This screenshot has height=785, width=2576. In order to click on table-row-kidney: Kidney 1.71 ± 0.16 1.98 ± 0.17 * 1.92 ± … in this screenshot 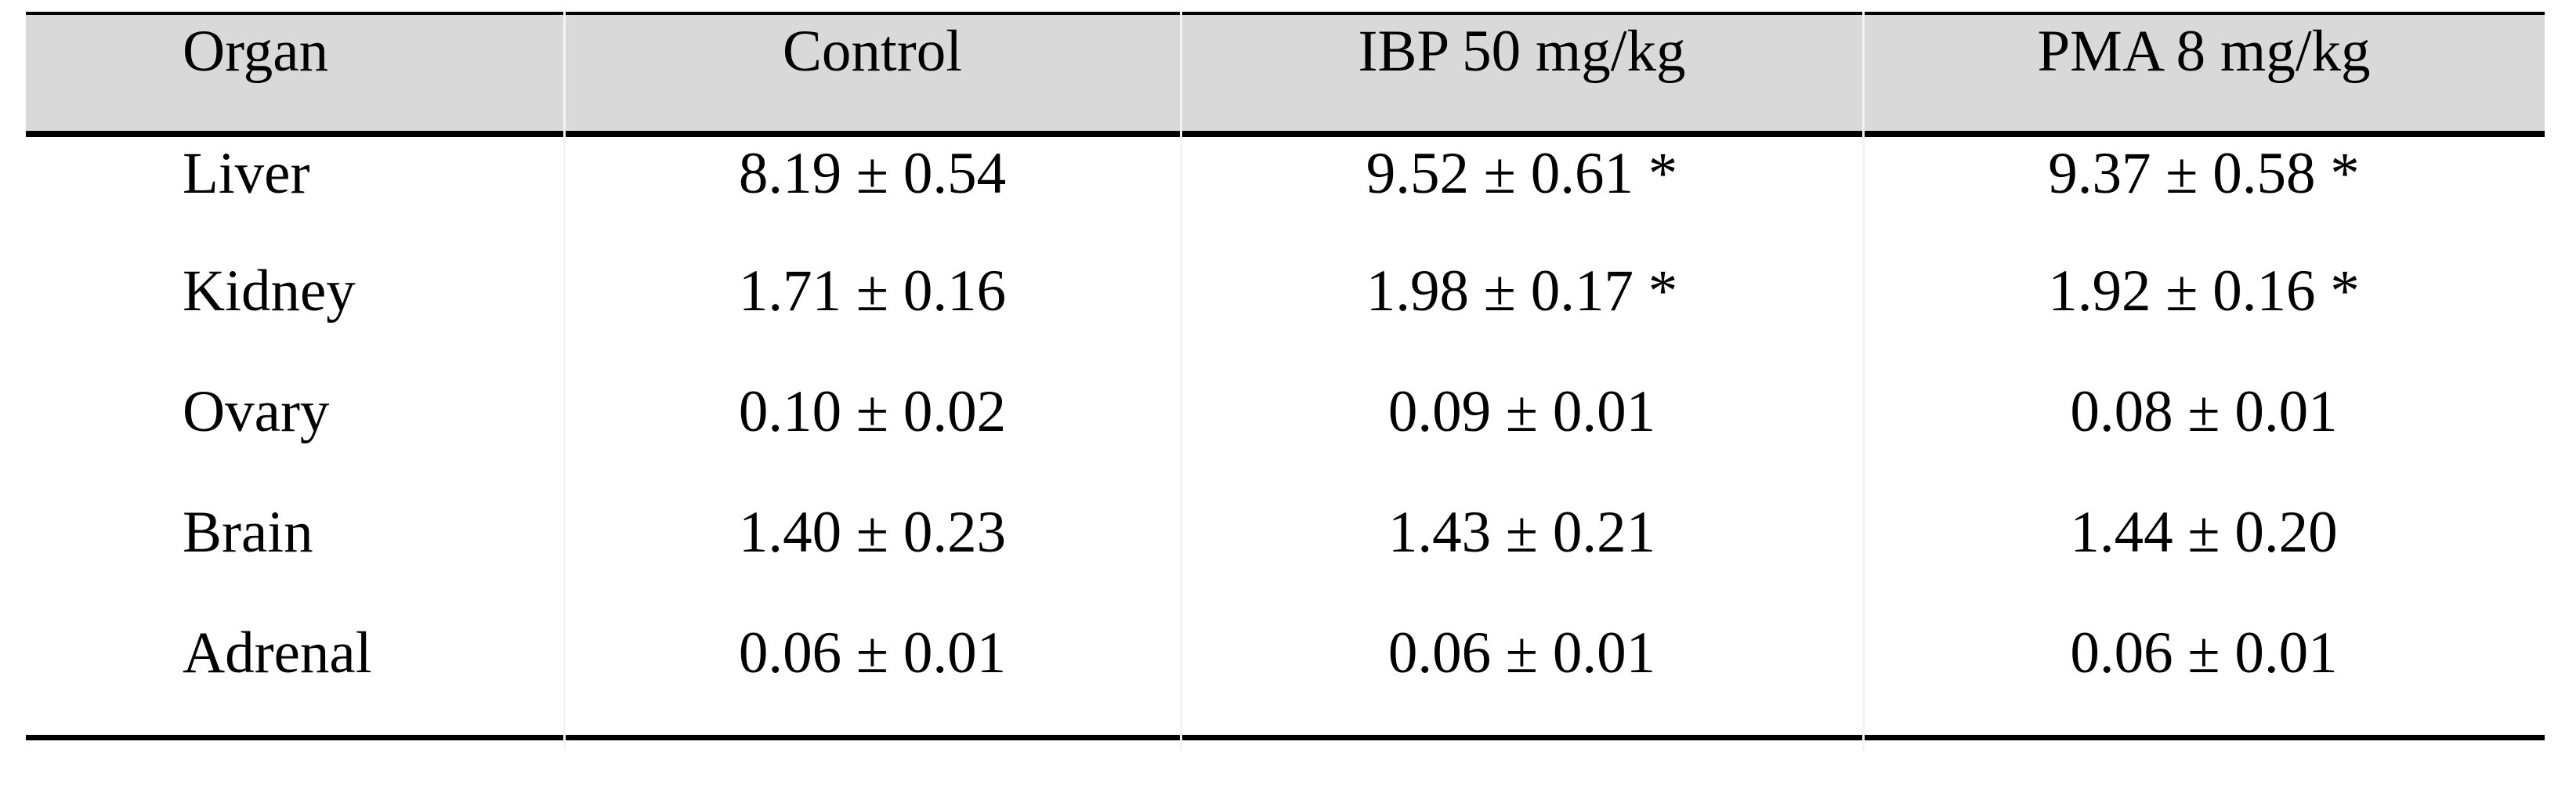, I will do `click(1285, 315)`.